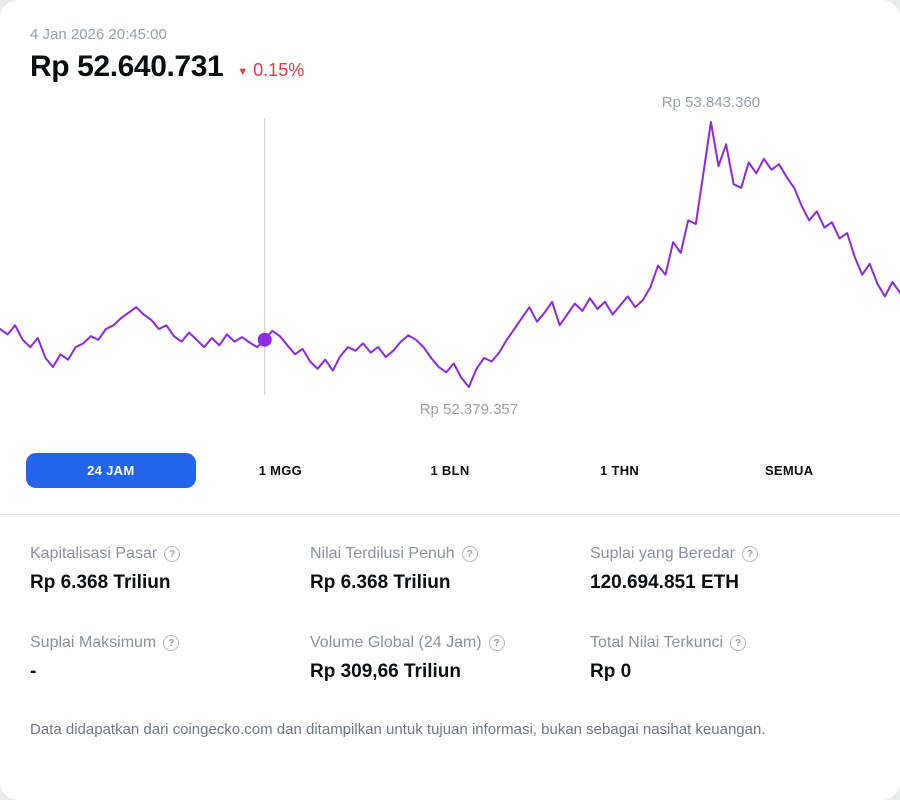 The width and height of the screenshot is (900, 800). I want to click on price-change: 0.15%, so click(270, 70).